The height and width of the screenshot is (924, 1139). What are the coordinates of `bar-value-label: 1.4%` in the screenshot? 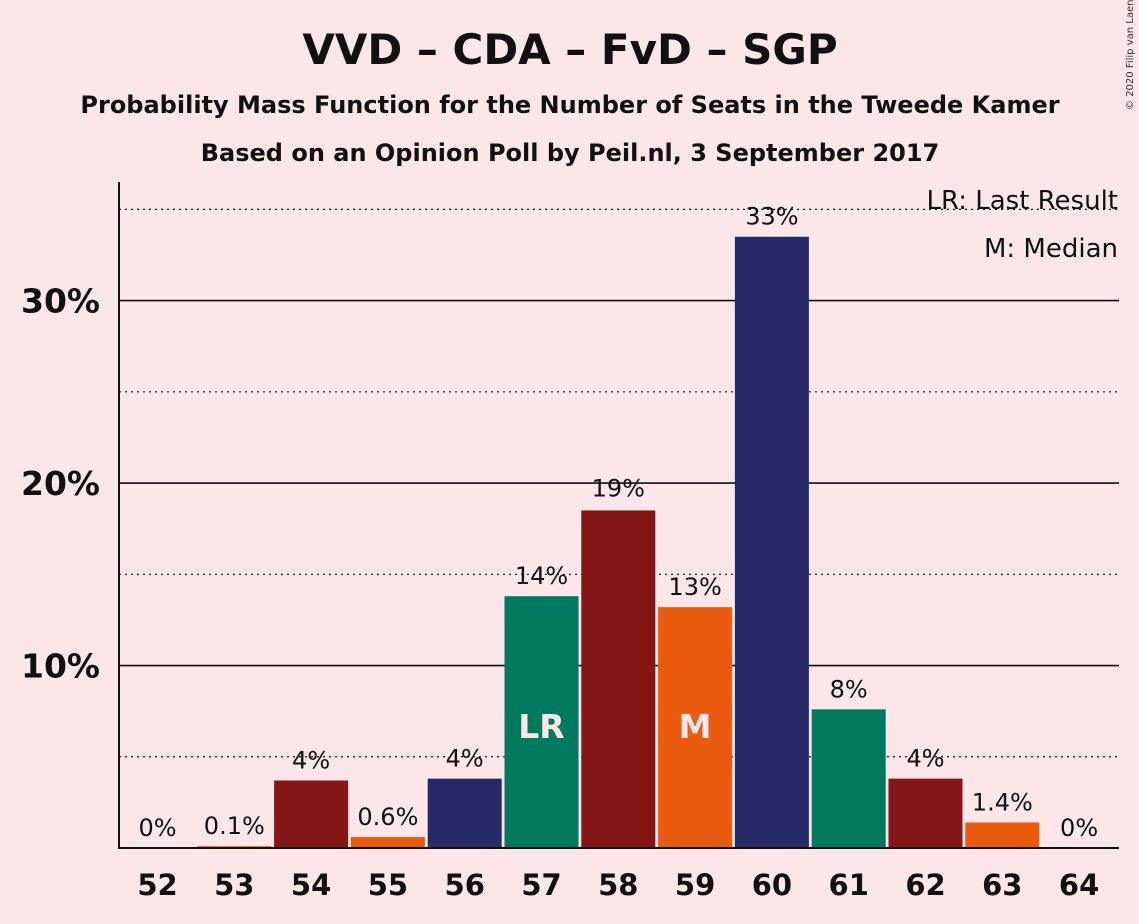 It's located at (1002, 802).